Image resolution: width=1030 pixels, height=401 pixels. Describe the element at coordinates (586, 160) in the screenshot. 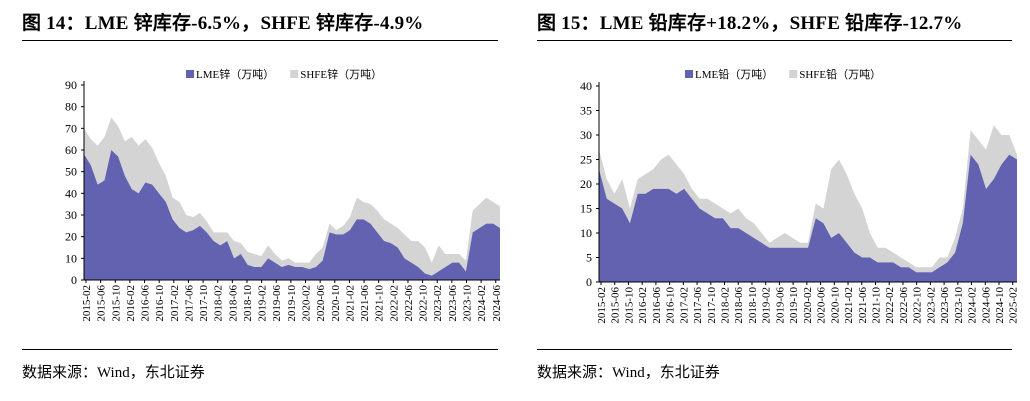

I see `y-tick-label: 25` at that location.